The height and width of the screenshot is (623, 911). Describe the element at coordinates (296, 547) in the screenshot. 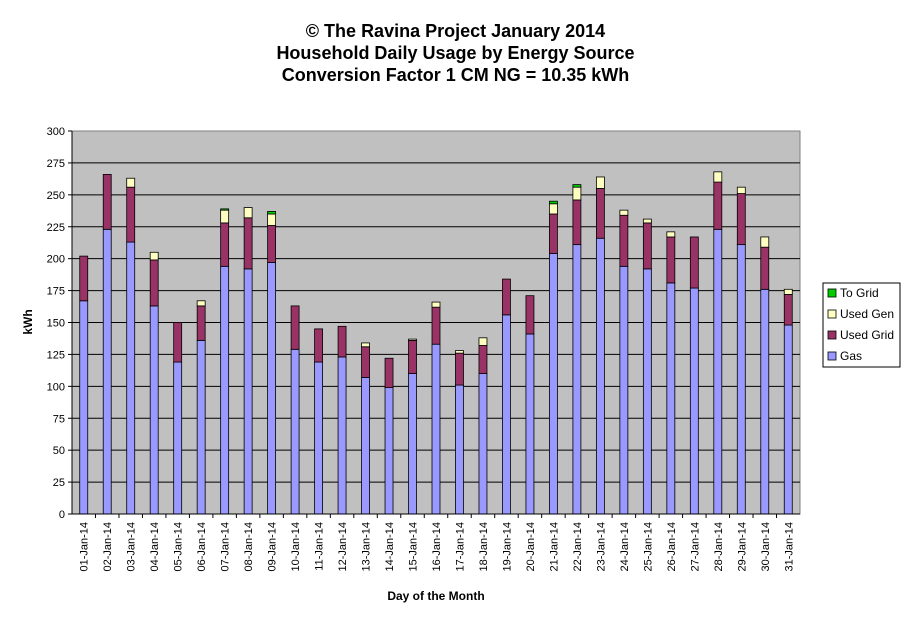

I see `x-tick-label: 10-Jan-14` at that location.